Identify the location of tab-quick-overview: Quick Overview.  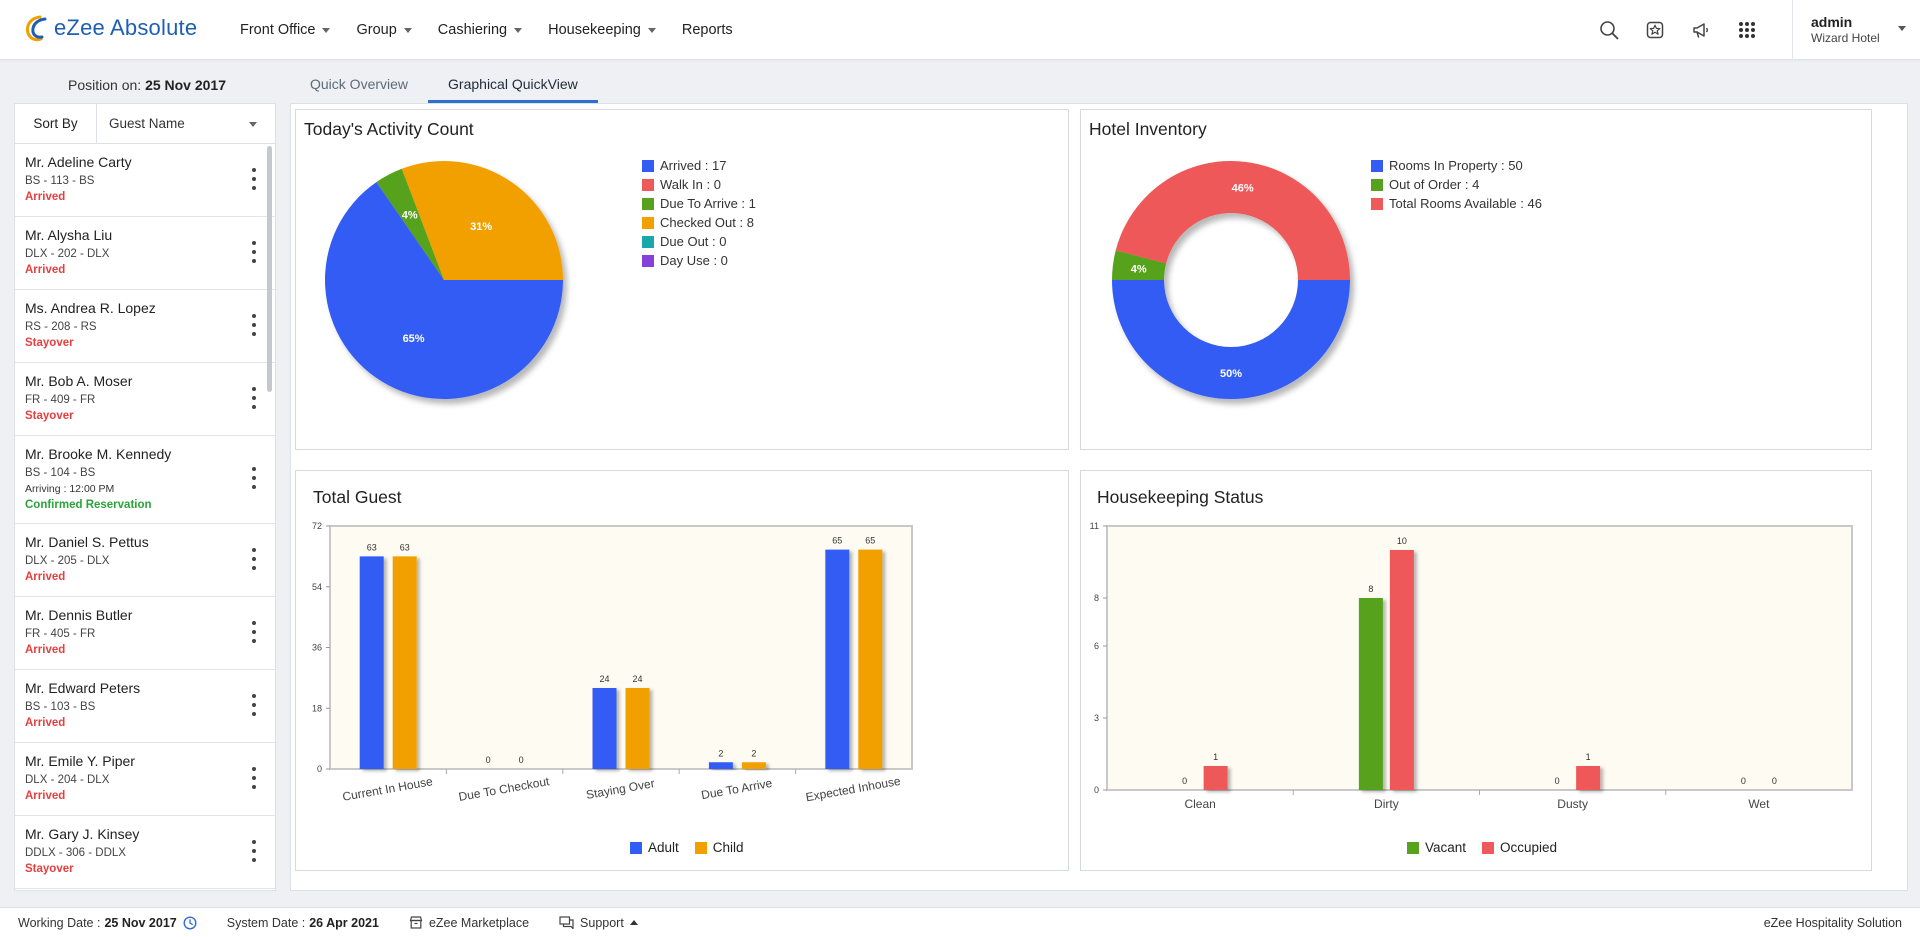
(359, 84).